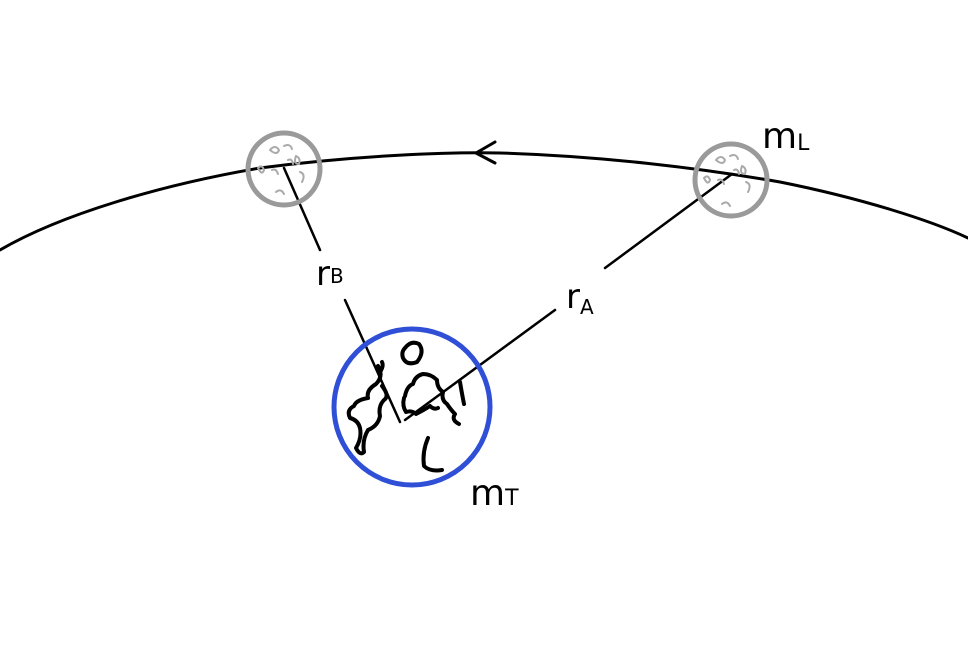  I want to click on radius-b-label: rB, so click(330, 274).